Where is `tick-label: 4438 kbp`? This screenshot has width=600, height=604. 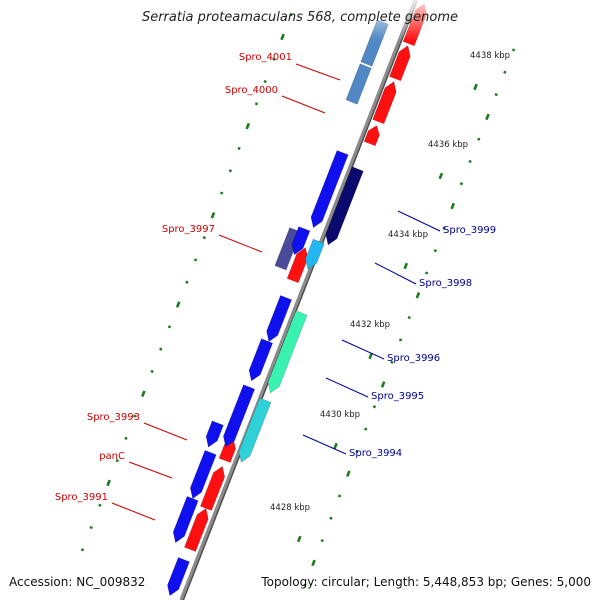 tick-label: 4438 kbp is located at coordinates (490, 56).